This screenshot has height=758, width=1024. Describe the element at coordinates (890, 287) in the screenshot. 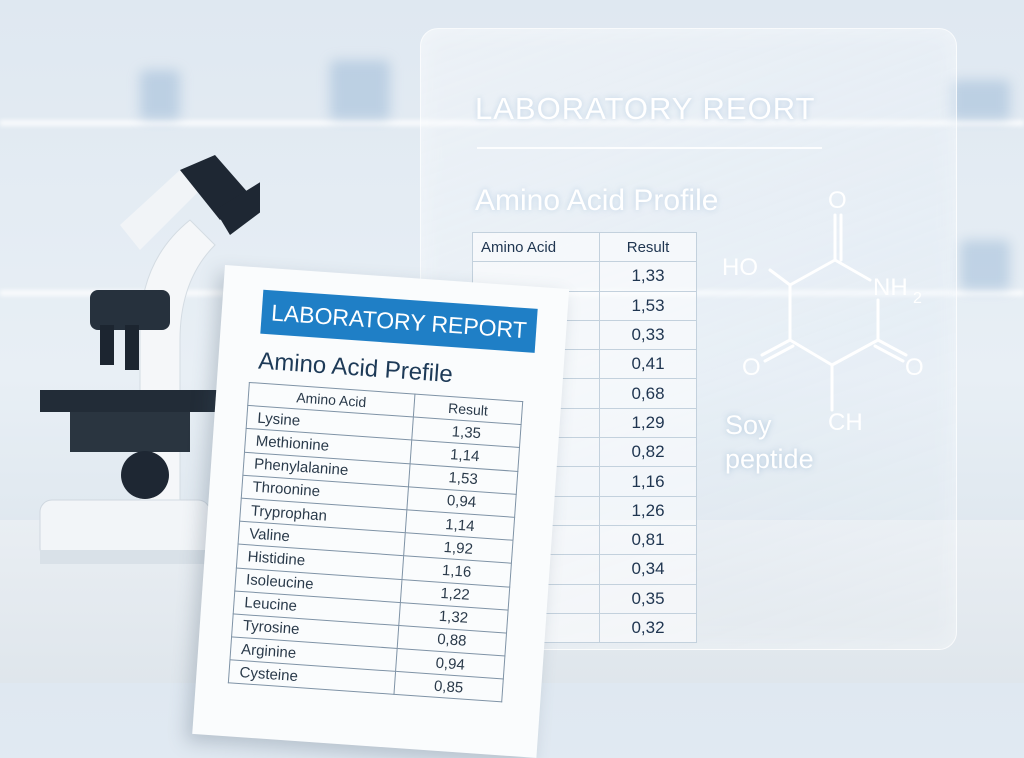

I see `molecule-label-nh: NH` at that location.